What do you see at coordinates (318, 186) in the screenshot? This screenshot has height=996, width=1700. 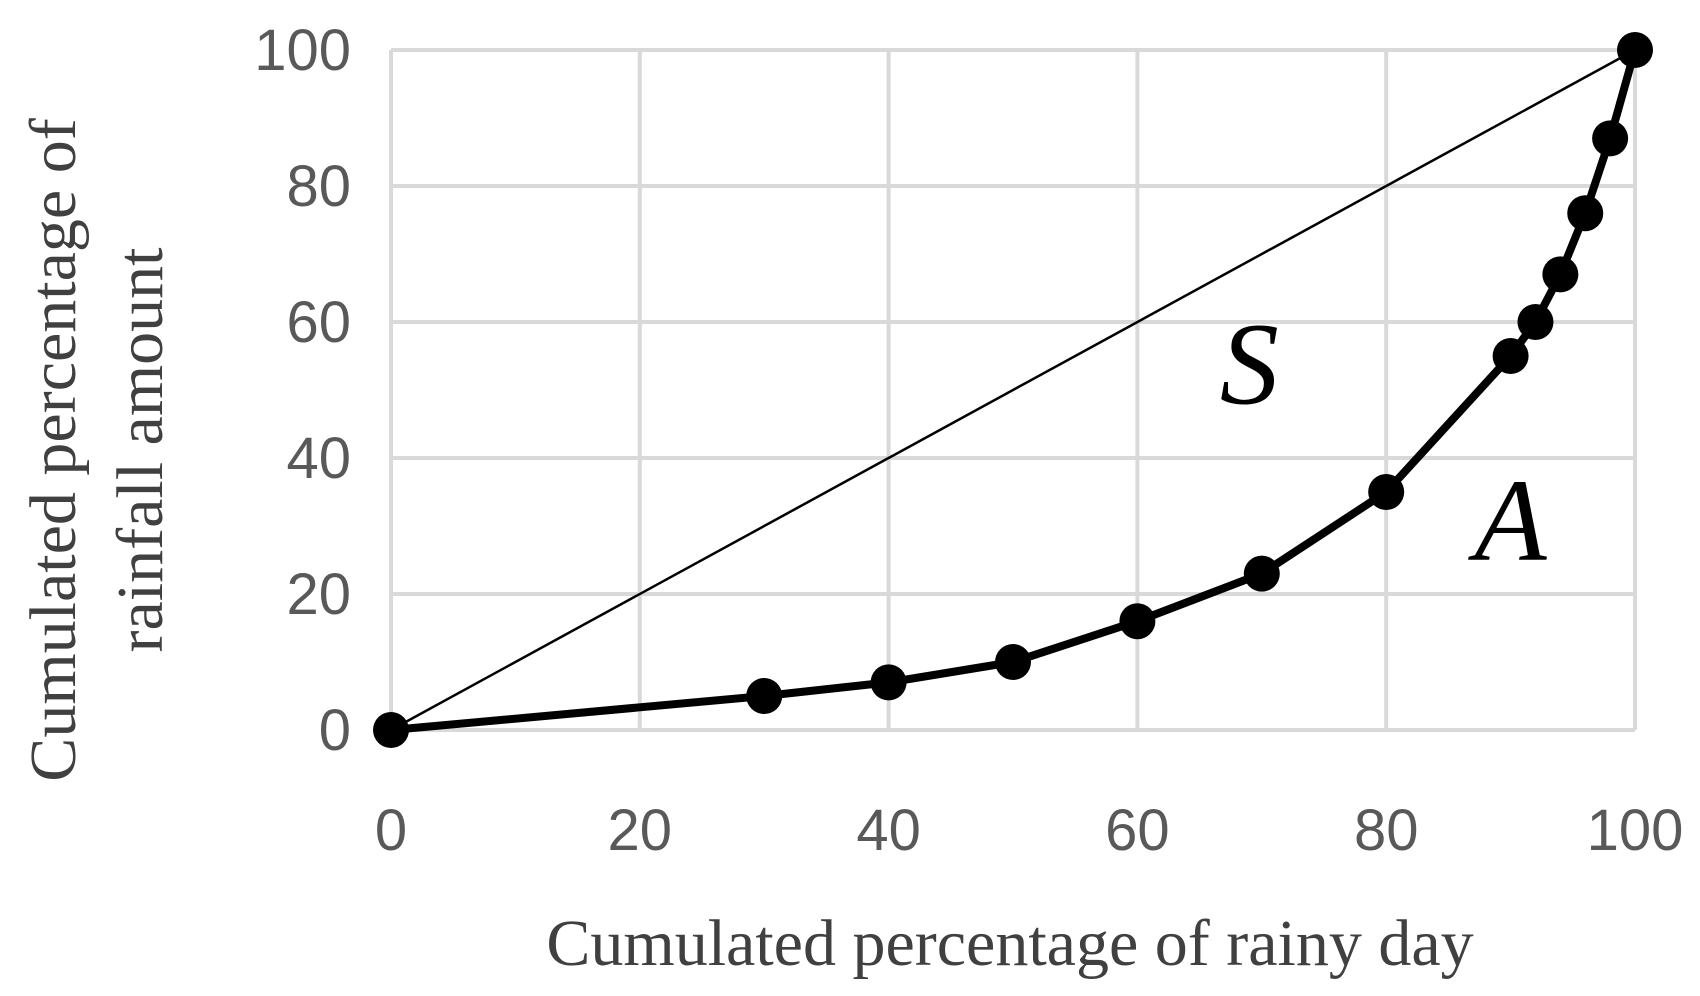 I see `y-tick-label: 80` at bounding box center [318, 186].